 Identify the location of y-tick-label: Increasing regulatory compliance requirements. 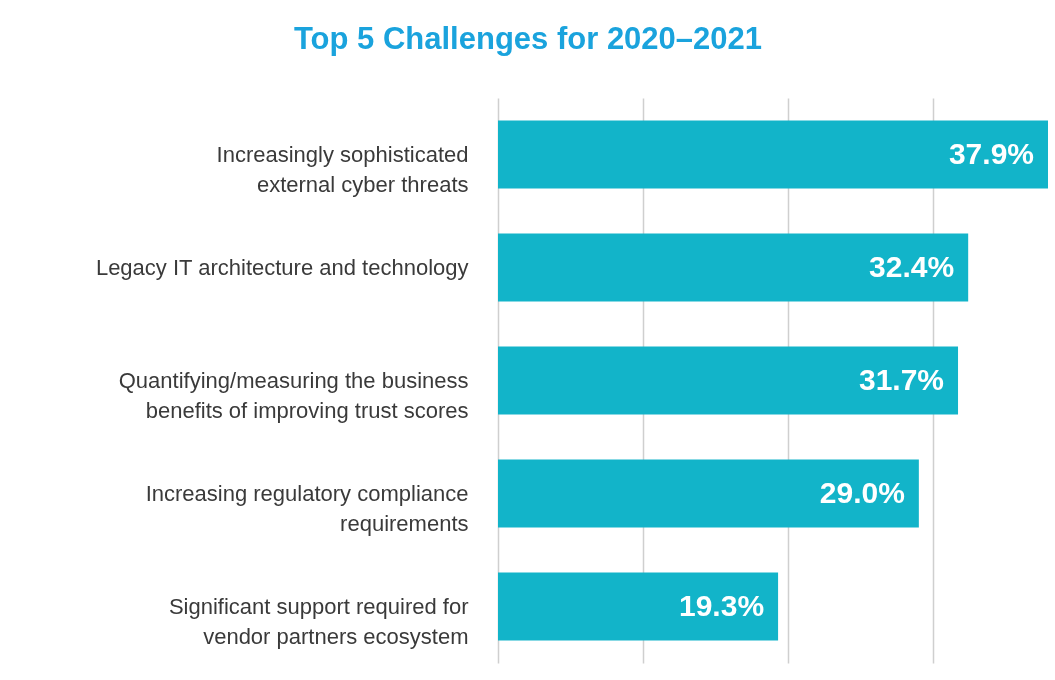
(307, 508).